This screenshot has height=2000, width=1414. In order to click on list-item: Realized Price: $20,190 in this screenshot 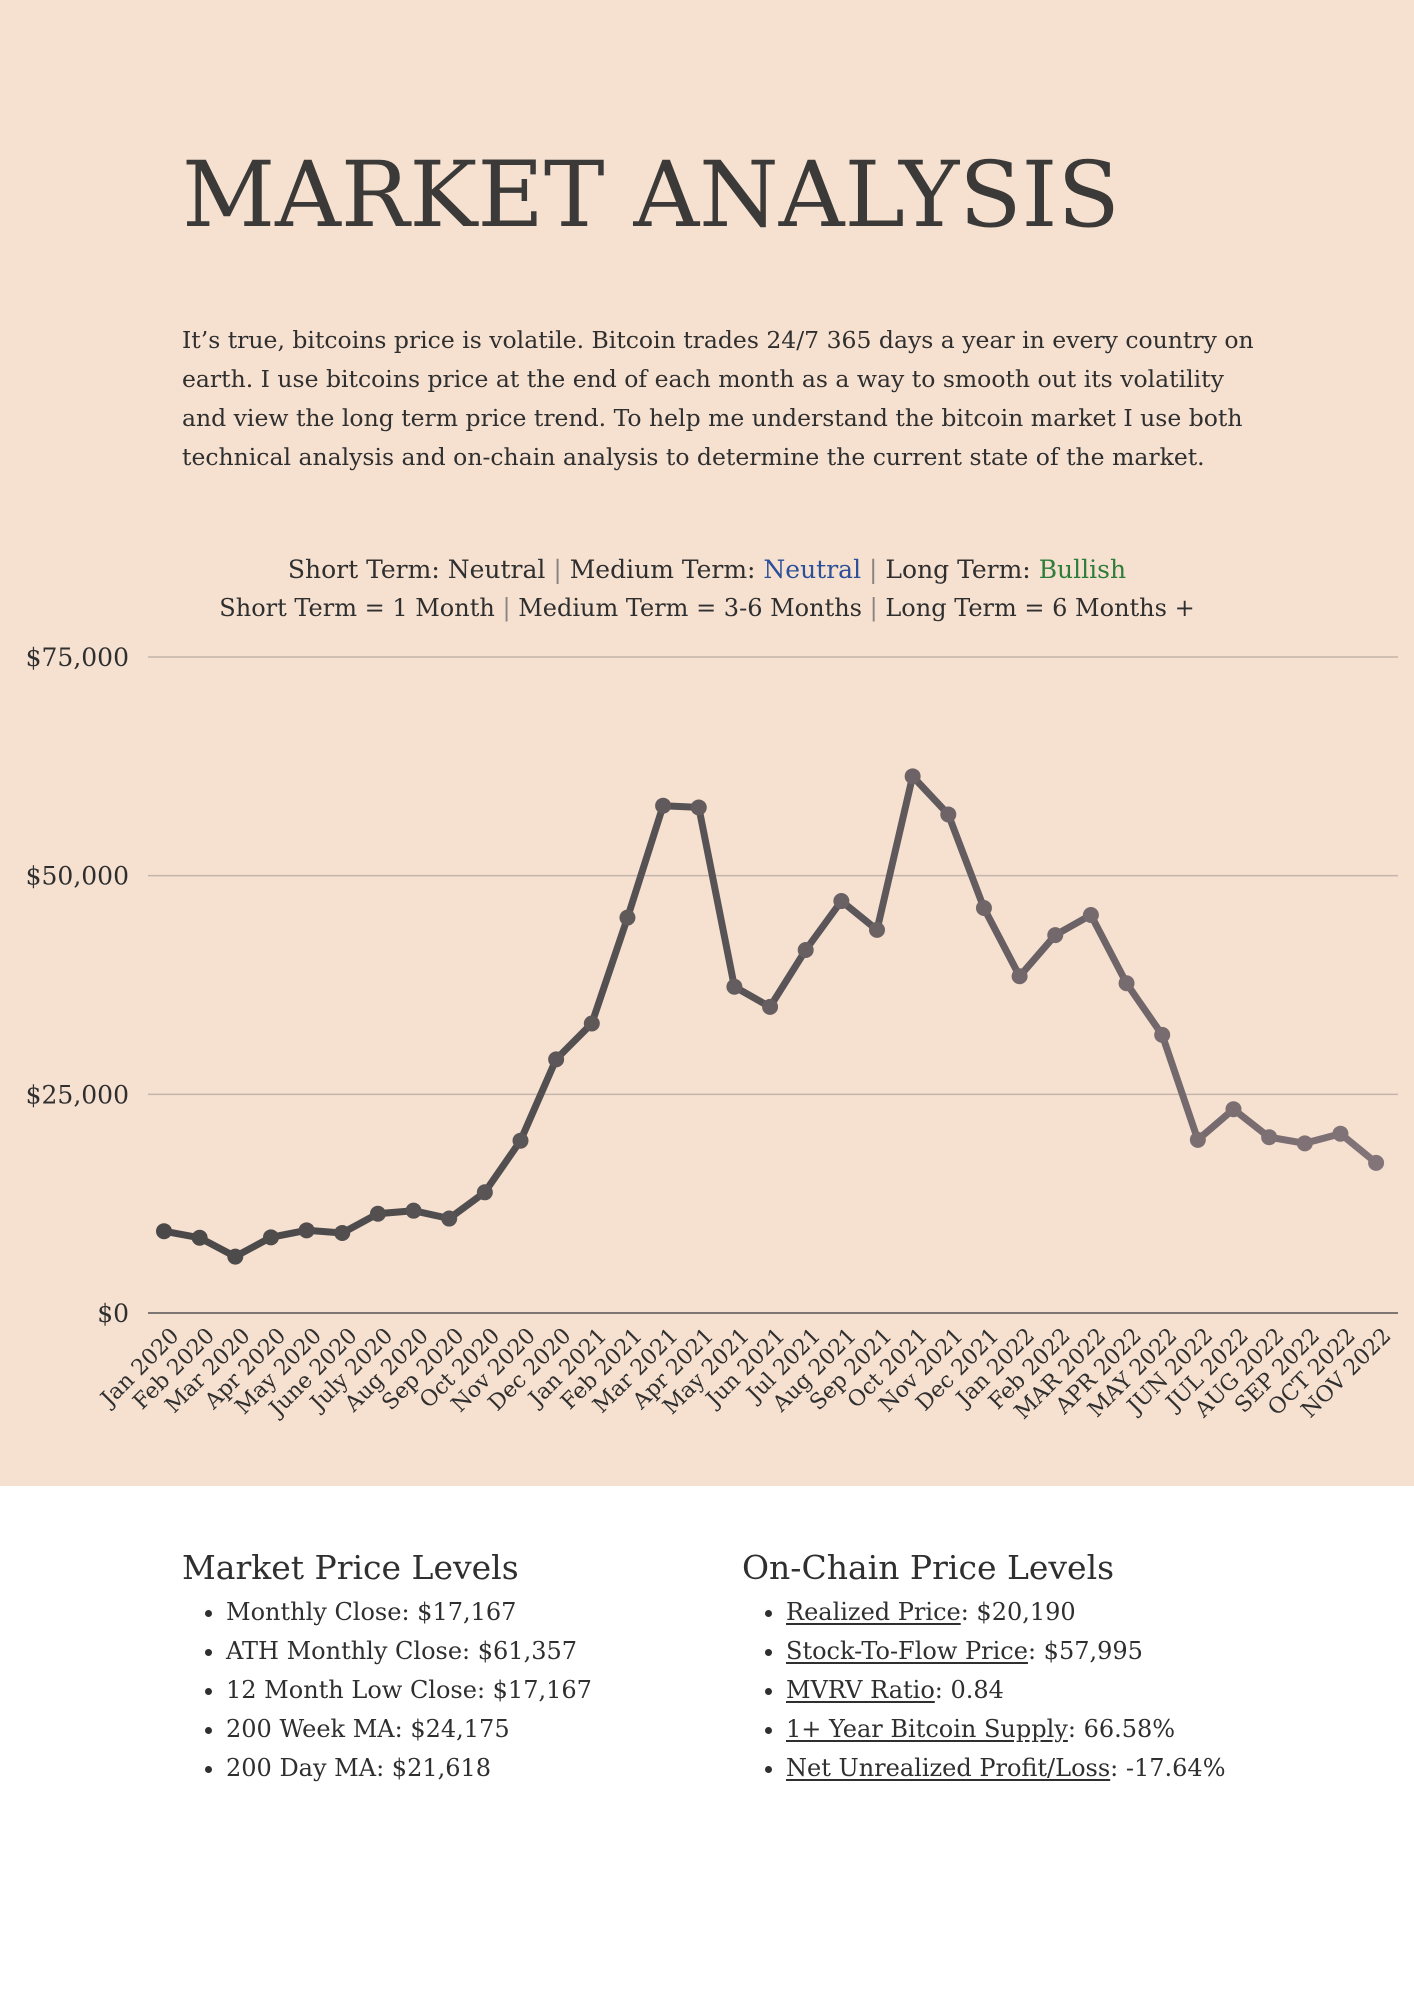, I will do `click(1006, 1612)`.